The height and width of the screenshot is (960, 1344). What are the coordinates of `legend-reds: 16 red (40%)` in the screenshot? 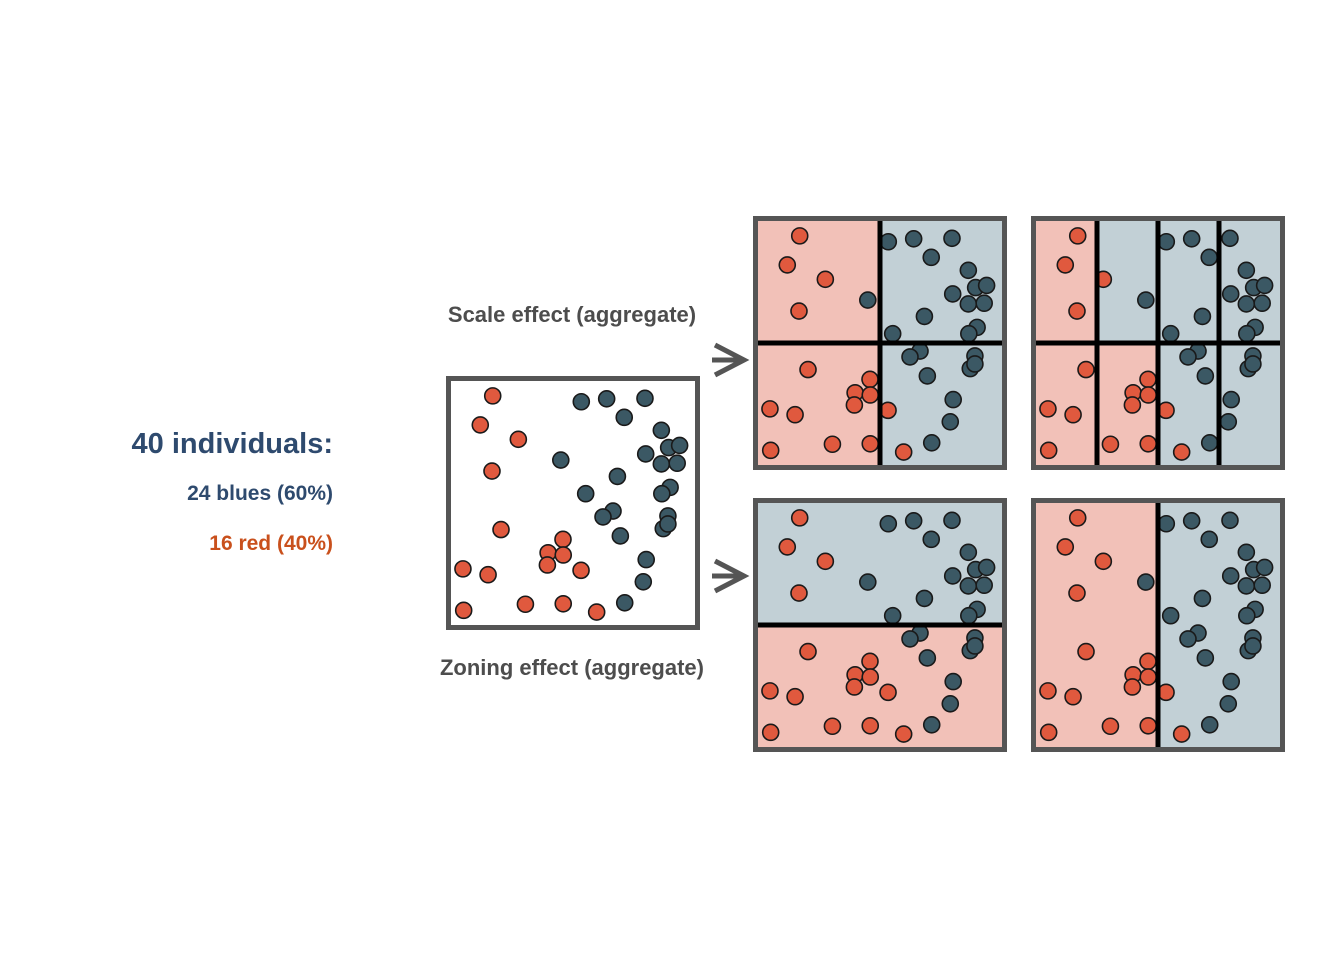 It's located at (271, 543).